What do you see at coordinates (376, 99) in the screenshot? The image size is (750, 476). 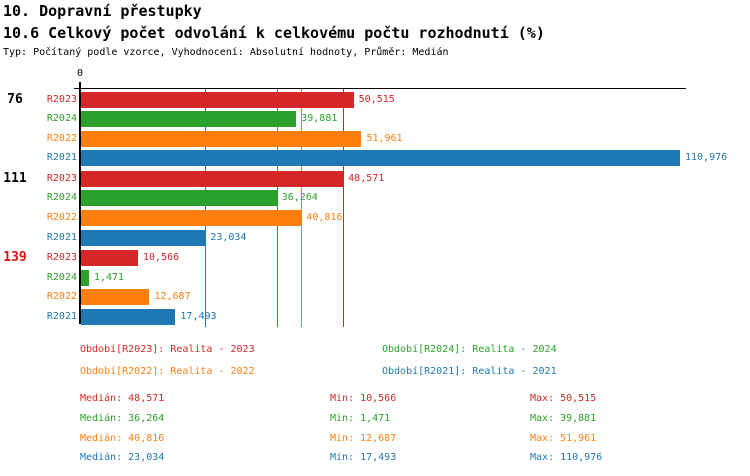 I see `bar-value-label: 50,515` at bounding box center [376, 99].